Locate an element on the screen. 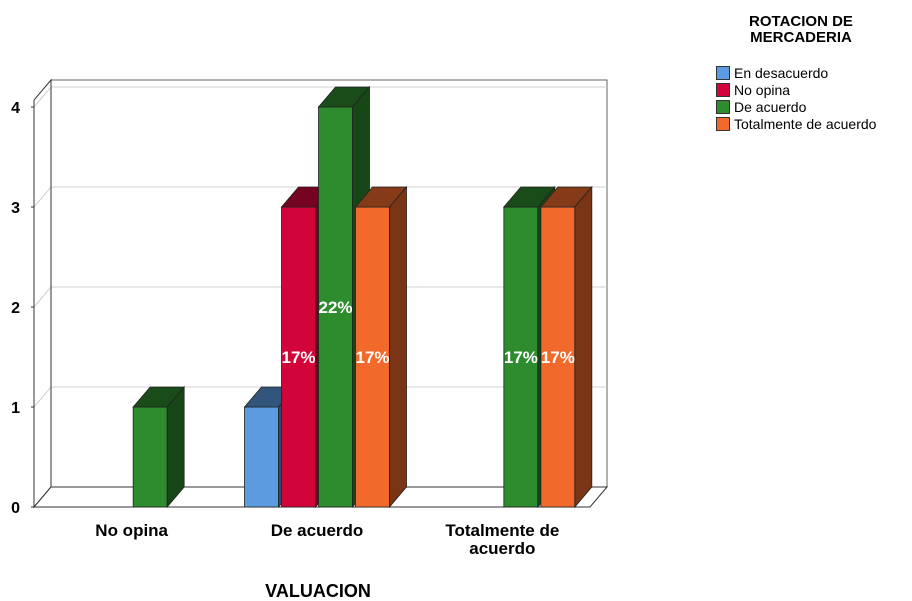 The height and width of the screenshot is (601, 912). legend-title-line: ROTACION DE is located at coordinates (801, 21).